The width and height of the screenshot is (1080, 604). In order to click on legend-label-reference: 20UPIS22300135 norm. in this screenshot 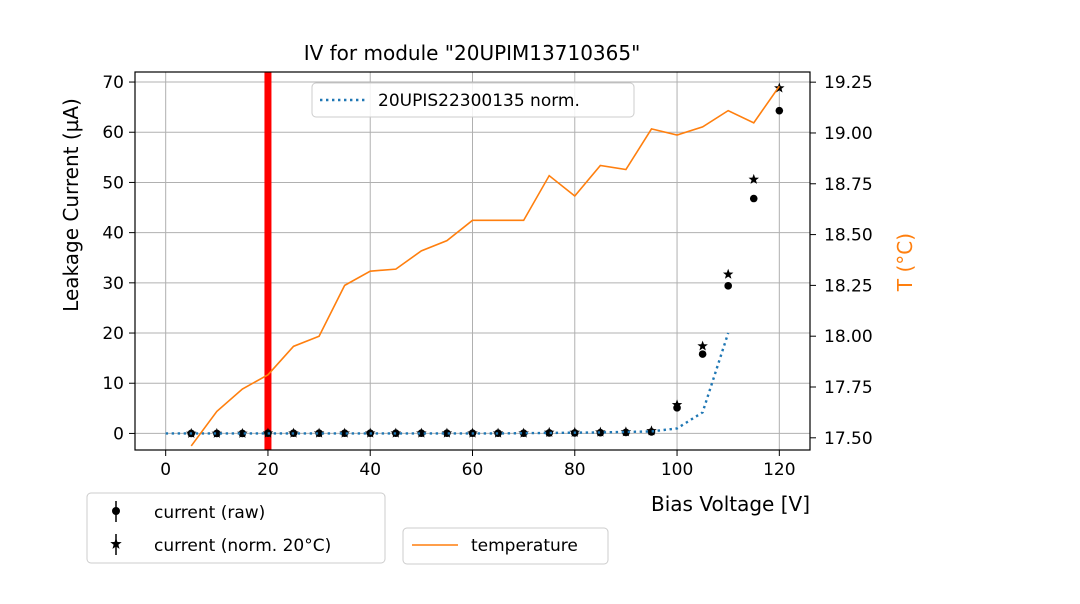, I will do `click(479, 101)`.